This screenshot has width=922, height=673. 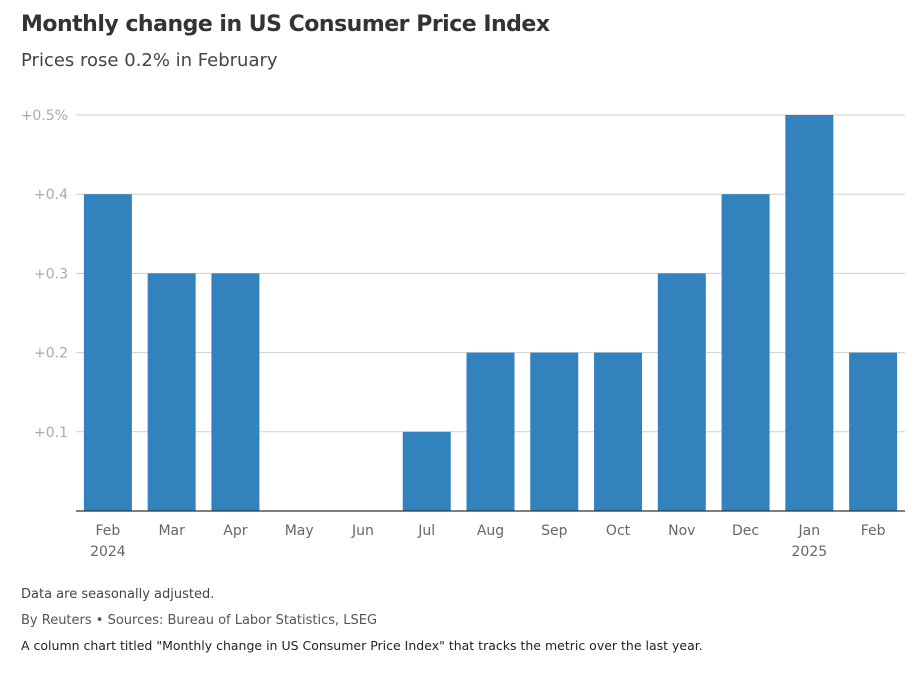 What do you see at coordinates (235, 531) in the screenshot?
I see `x-tick-label: Apr` at bounding box center [235, 531].